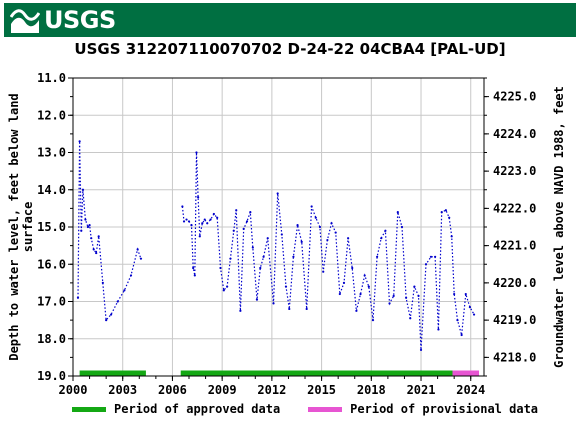  What do you see at coordinates (51, 190) in the screenshot?
I see `y-left-tick-label: 14.0` at bounding box center [51, 190].